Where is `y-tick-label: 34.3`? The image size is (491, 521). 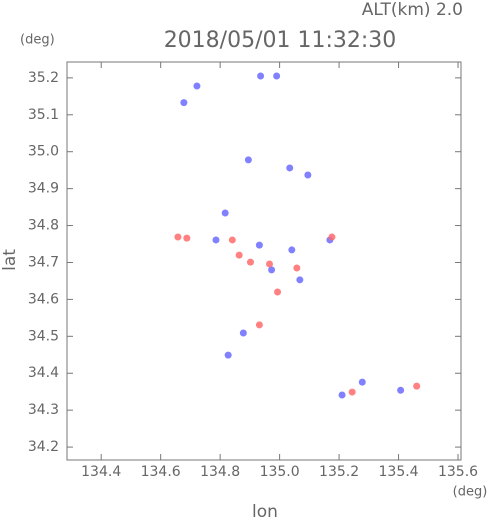
y-tick-label: 34.3 is located at coordinates (43, 410).